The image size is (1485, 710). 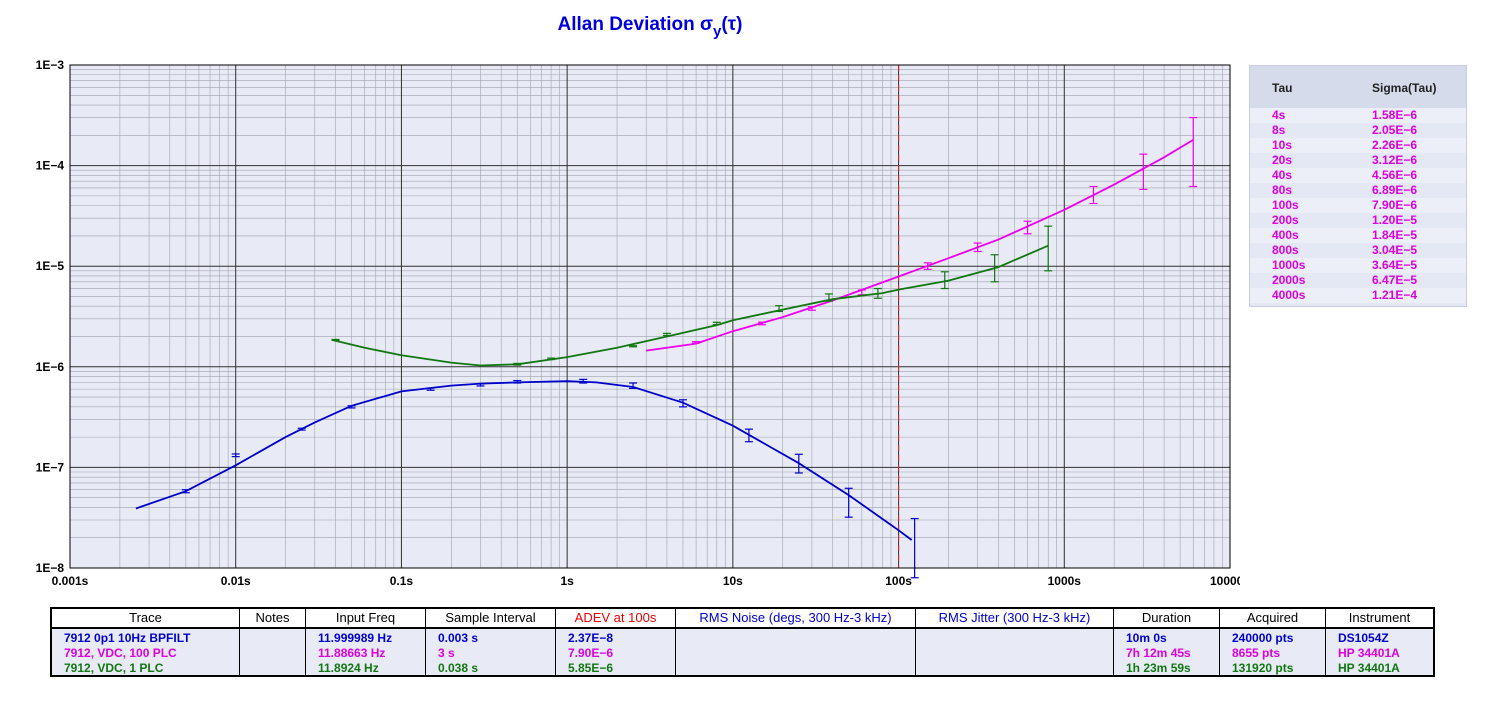 What do you see at coordinates (898, 581) in the screenshot?
I see `x-tick-label: 100s` at bounding box center [898, 581].